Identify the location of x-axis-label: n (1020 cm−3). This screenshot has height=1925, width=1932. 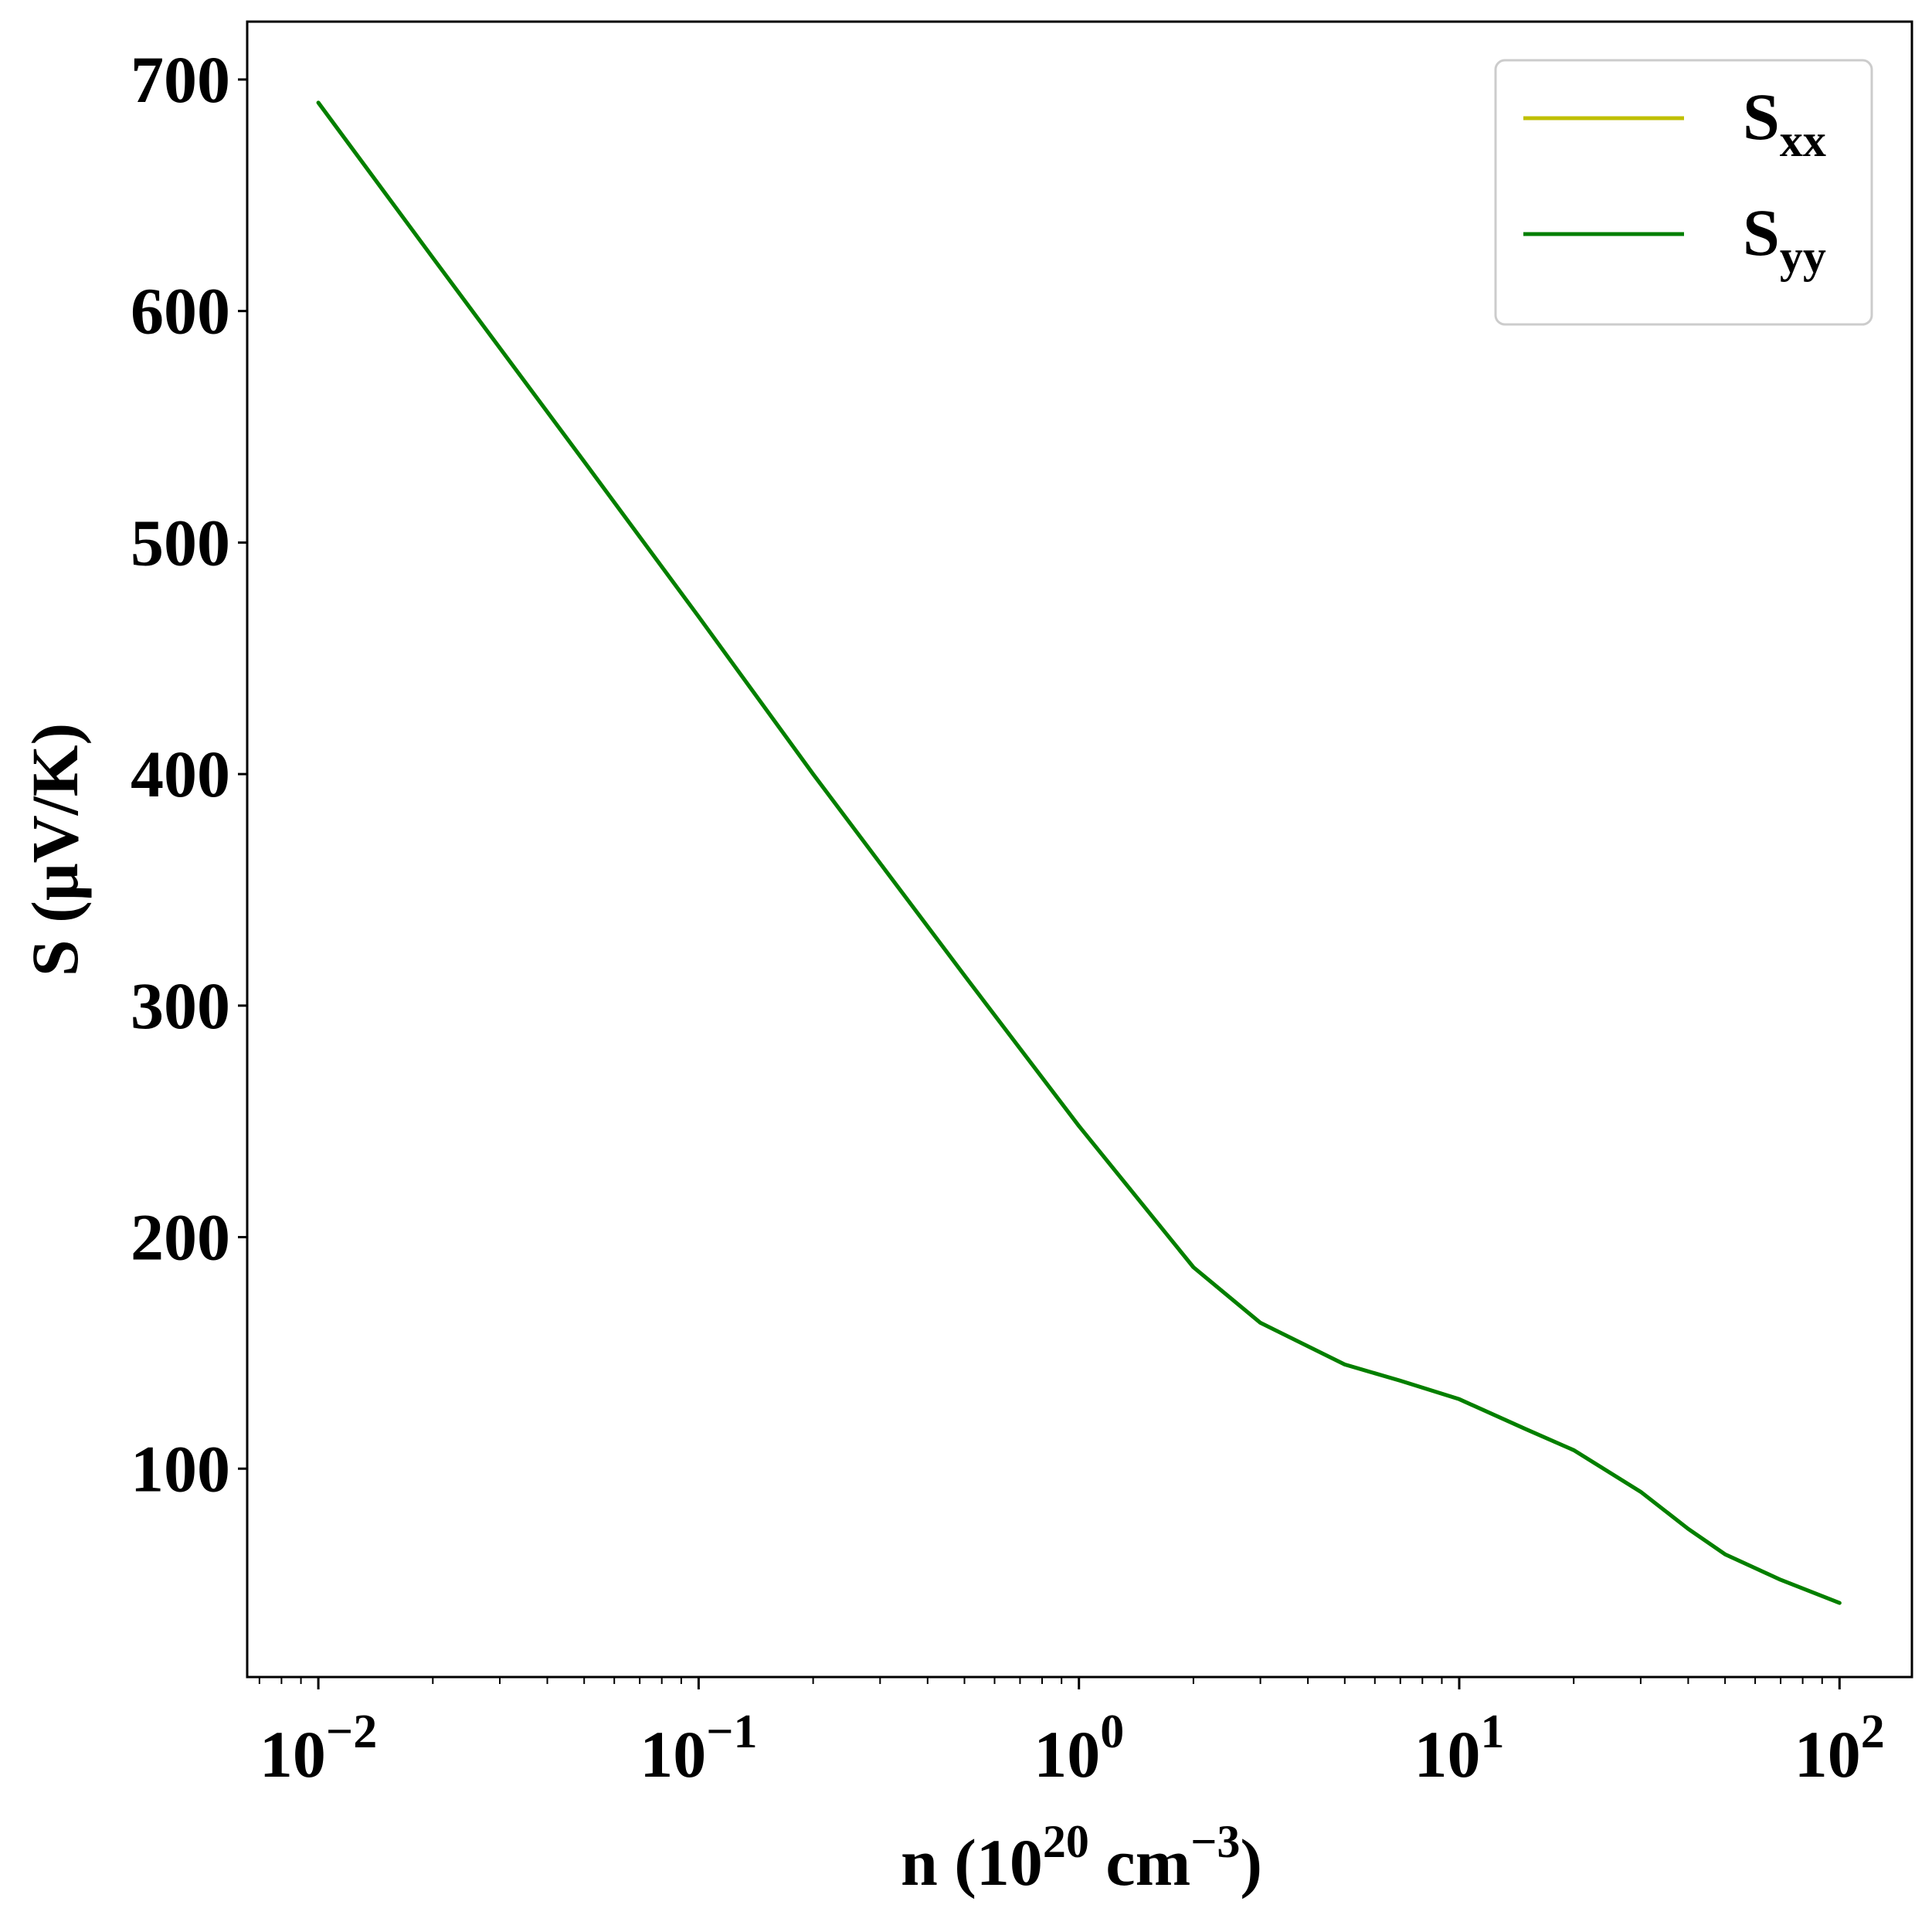
(1082, 1858).